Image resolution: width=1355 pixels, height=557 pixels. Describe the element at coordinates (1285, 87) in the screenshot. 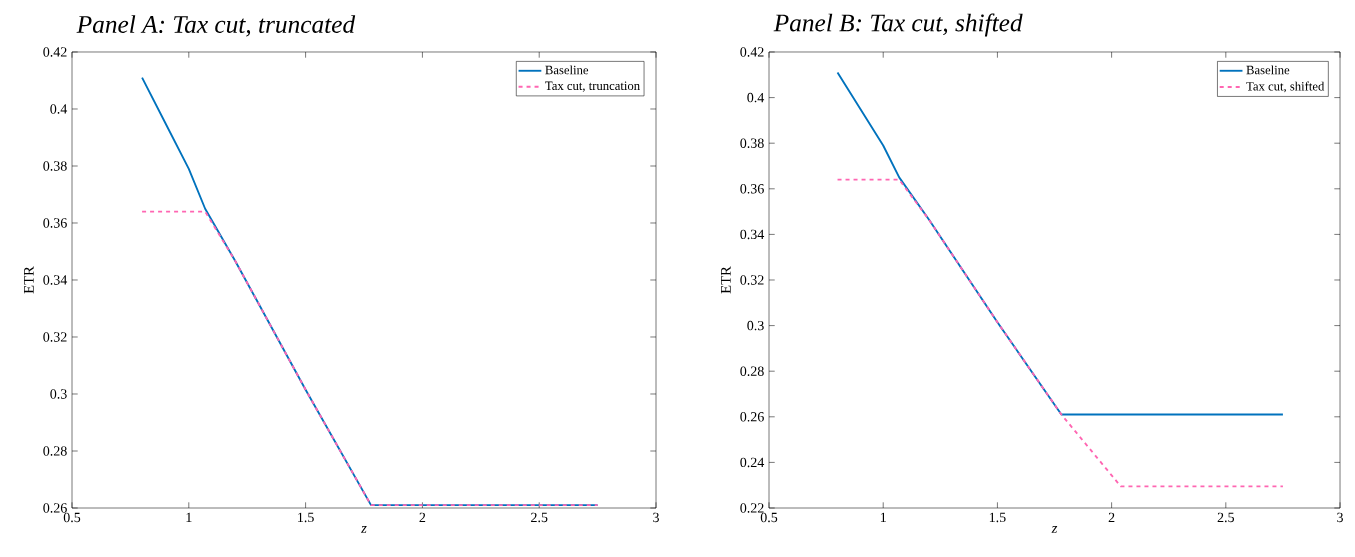

I see `legend-label: Tax cut, shifted` at that location.